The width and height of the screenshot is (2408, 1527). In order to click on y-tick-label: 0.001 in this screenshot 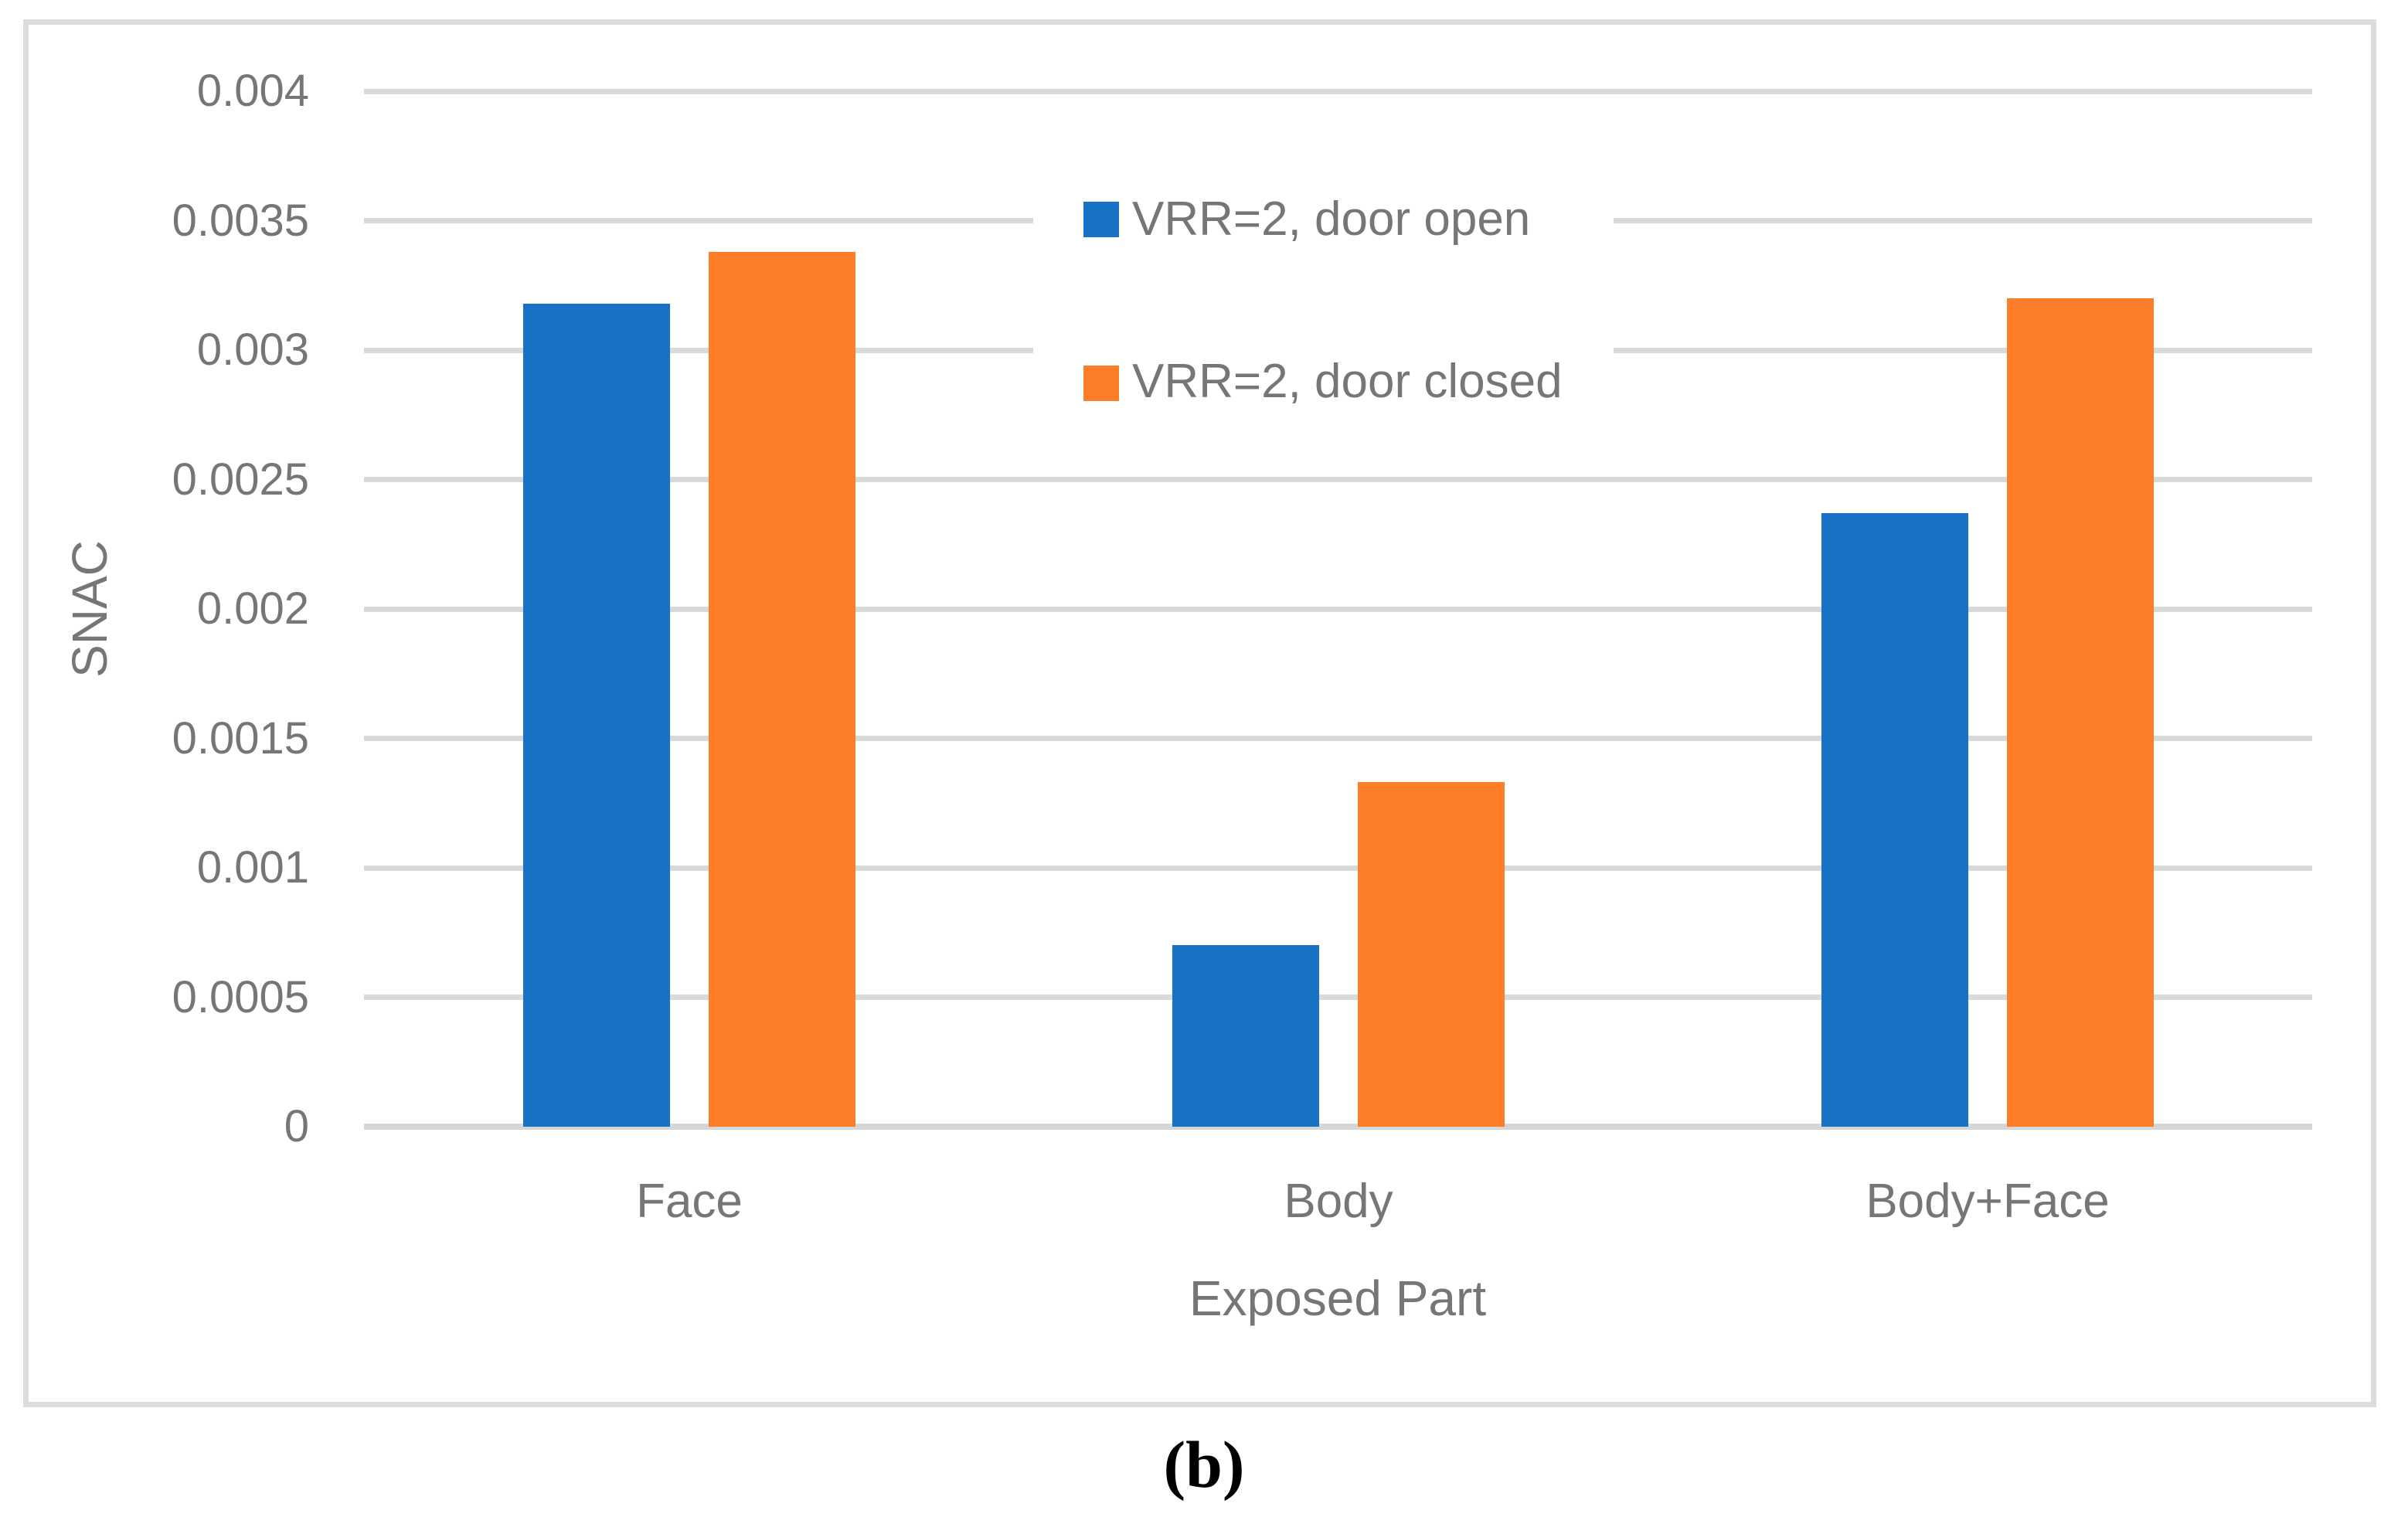, I will do `click(252, 867)`.